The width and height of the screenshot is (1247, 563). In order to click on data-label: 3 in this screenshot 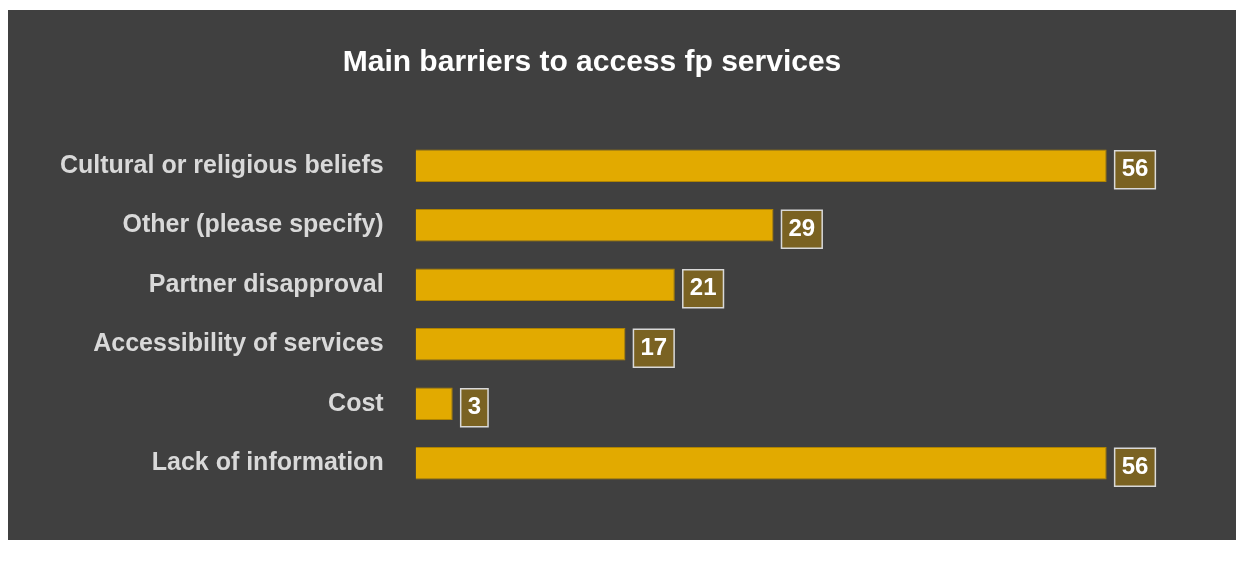, I will do `click(474, 406)`.